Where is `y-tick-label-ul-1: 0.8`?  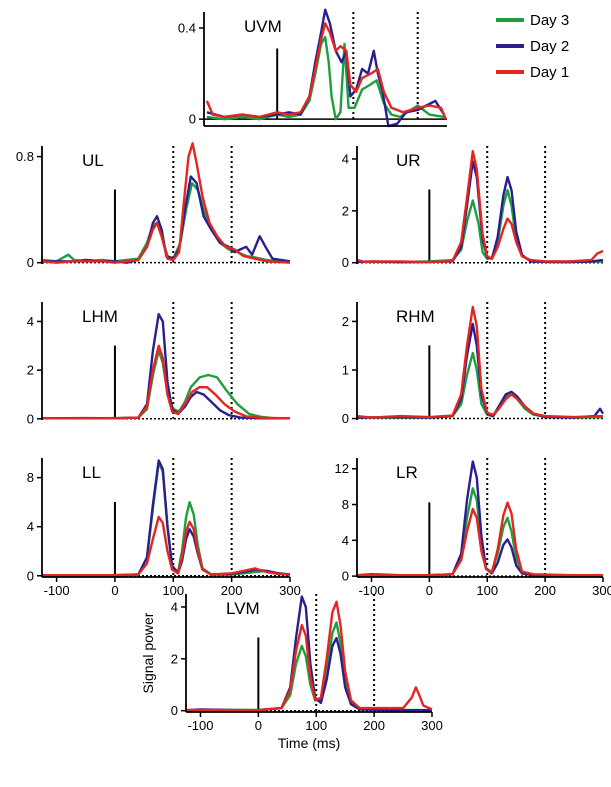 y-tick-label-ul-1: 0.8 is located at coordinates (25, 156).